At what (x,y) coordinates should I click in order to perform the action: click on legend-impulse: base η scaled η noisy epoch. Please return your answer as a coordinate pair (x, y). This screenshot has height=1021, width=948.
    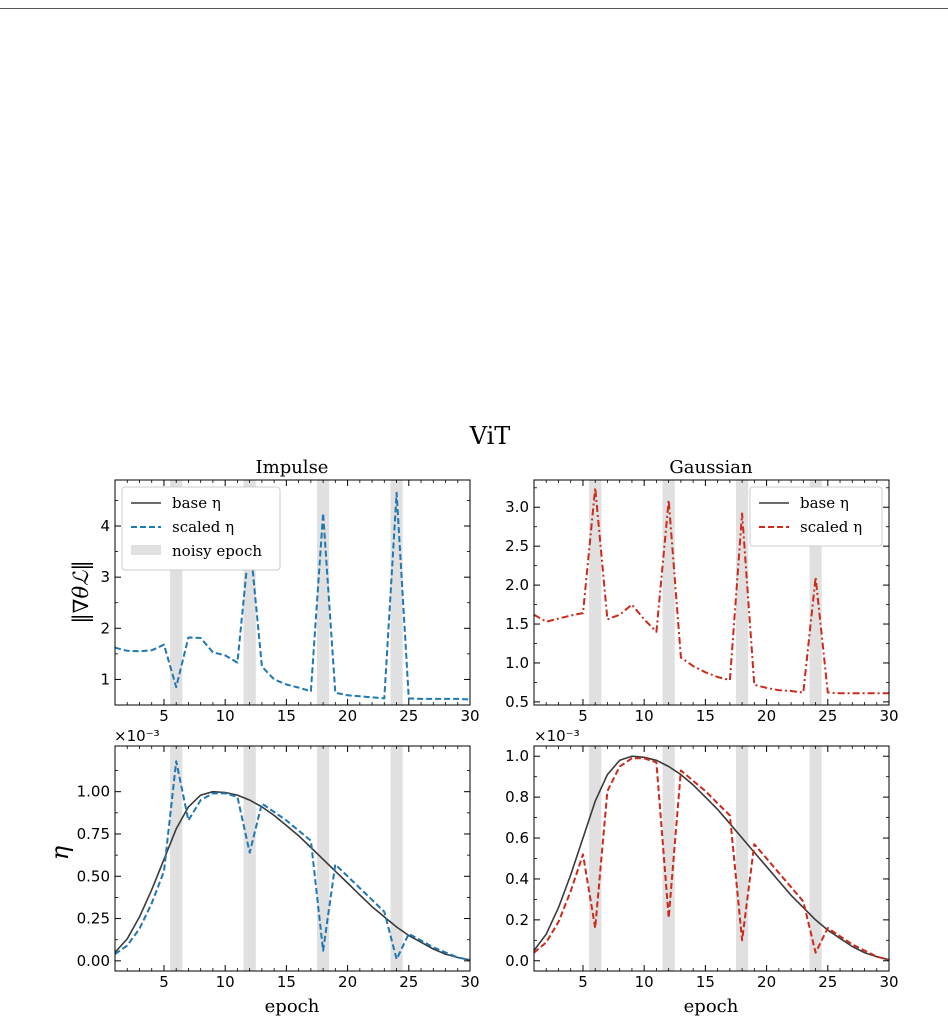
    Looking at the image, I should click on (201, 528).